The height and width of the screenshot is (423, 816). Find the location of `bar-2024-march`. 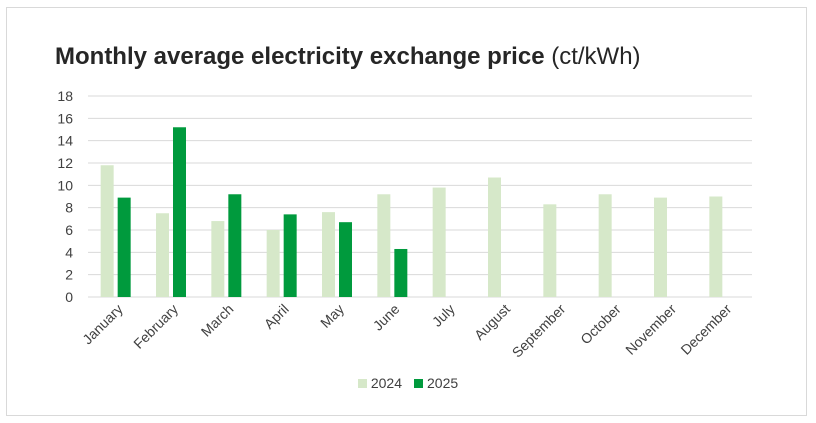

bar-2024-march is located at coordinates (218, 259).